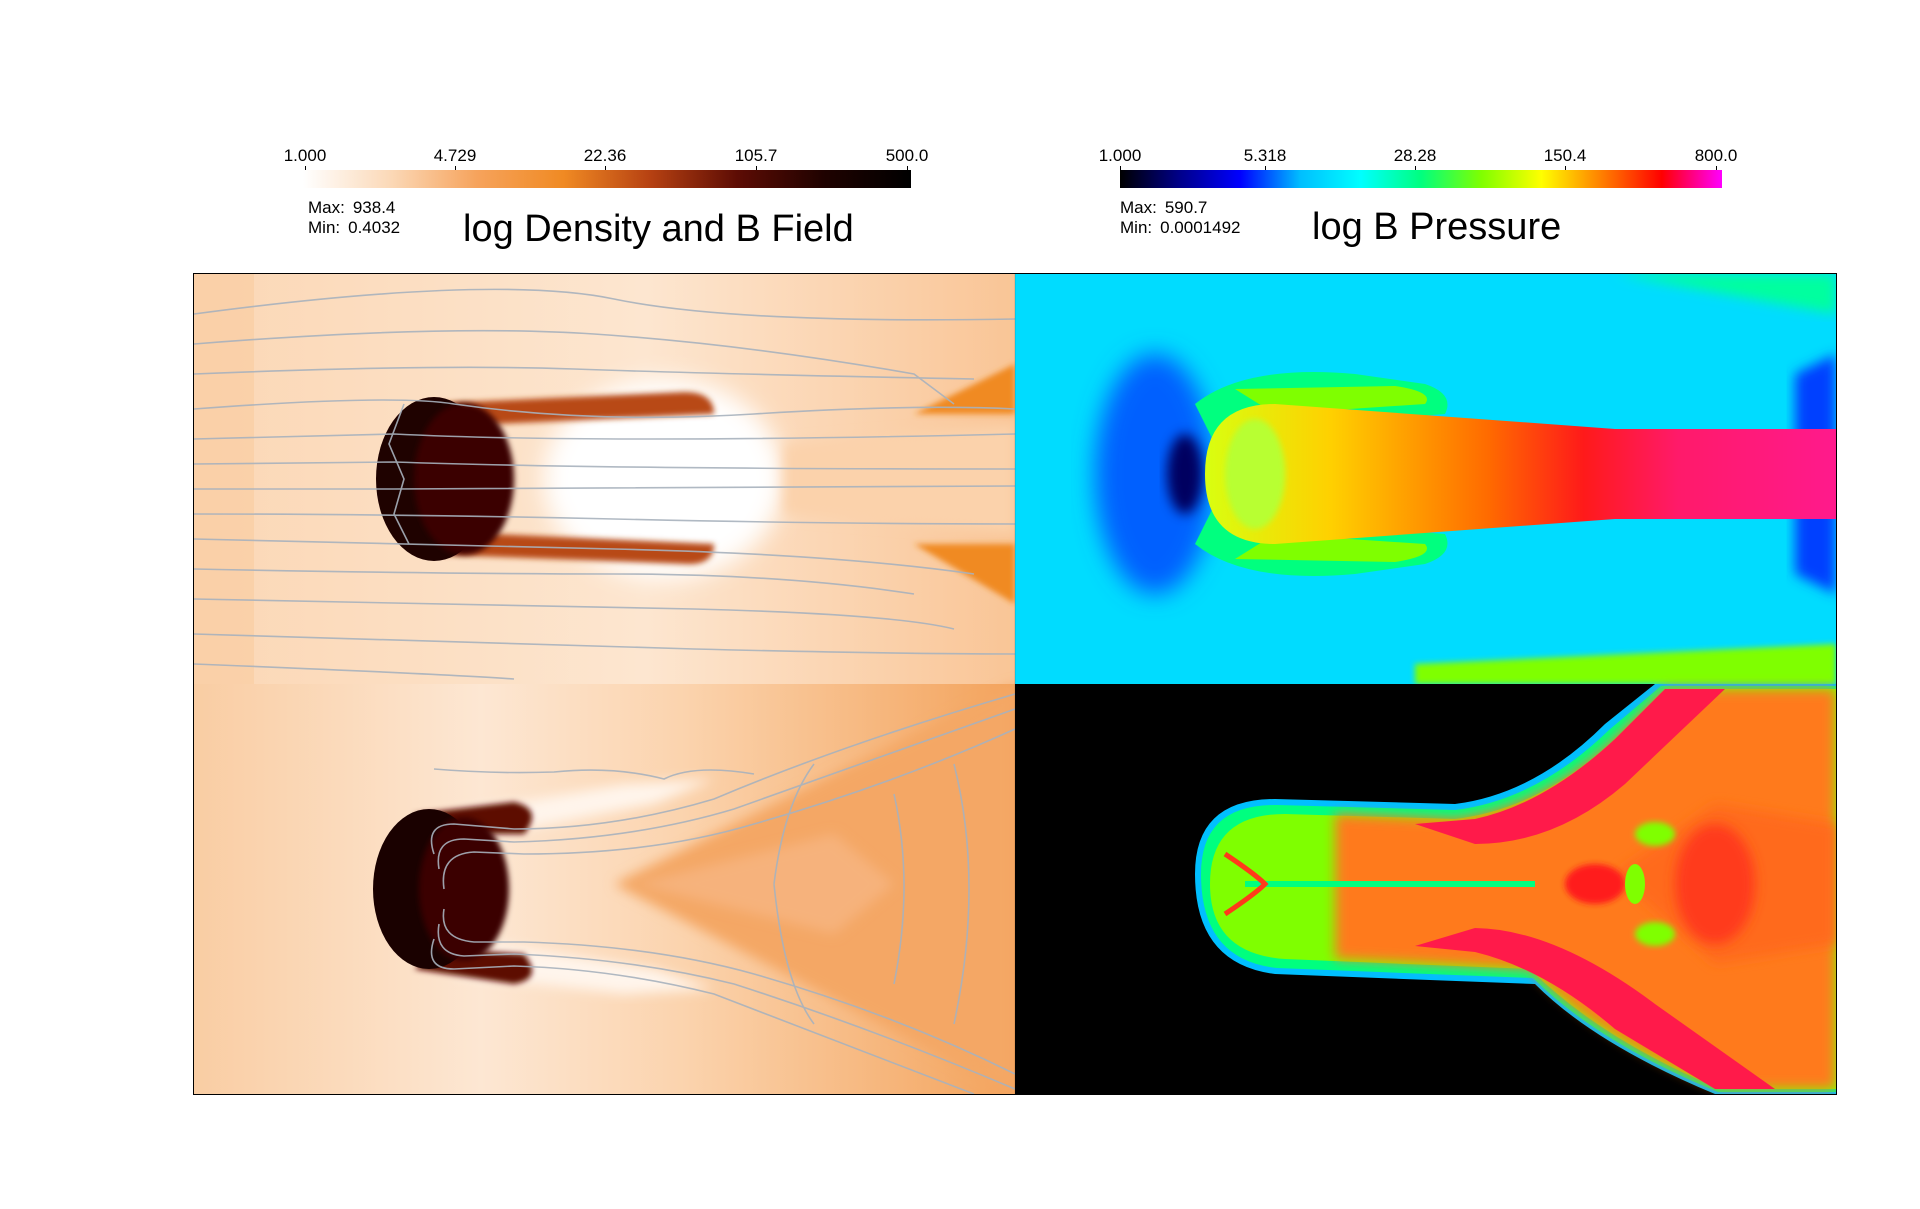  Describe the element at coordinates (1716, 155) in the screenshot. I see `pressure-tick-4: 800.0` at that location.